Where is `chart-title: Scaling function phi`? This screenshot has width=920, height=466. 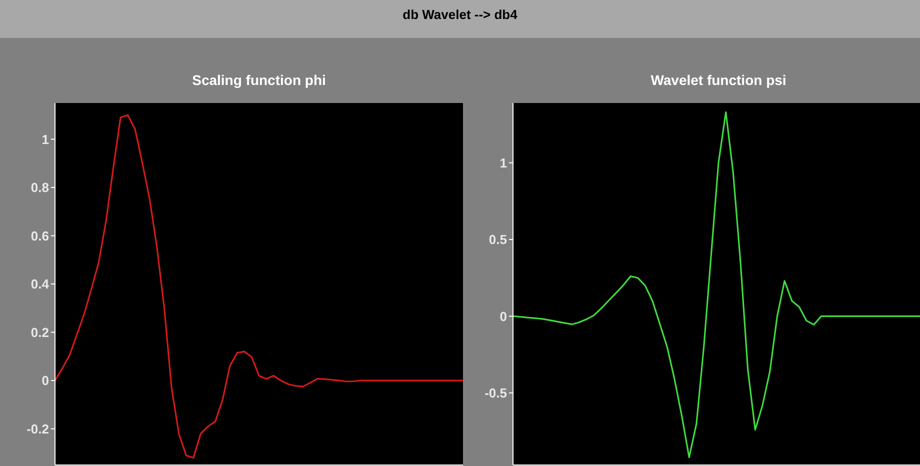
chart-title: Scaling function phi is located at coordinates (259, 80).